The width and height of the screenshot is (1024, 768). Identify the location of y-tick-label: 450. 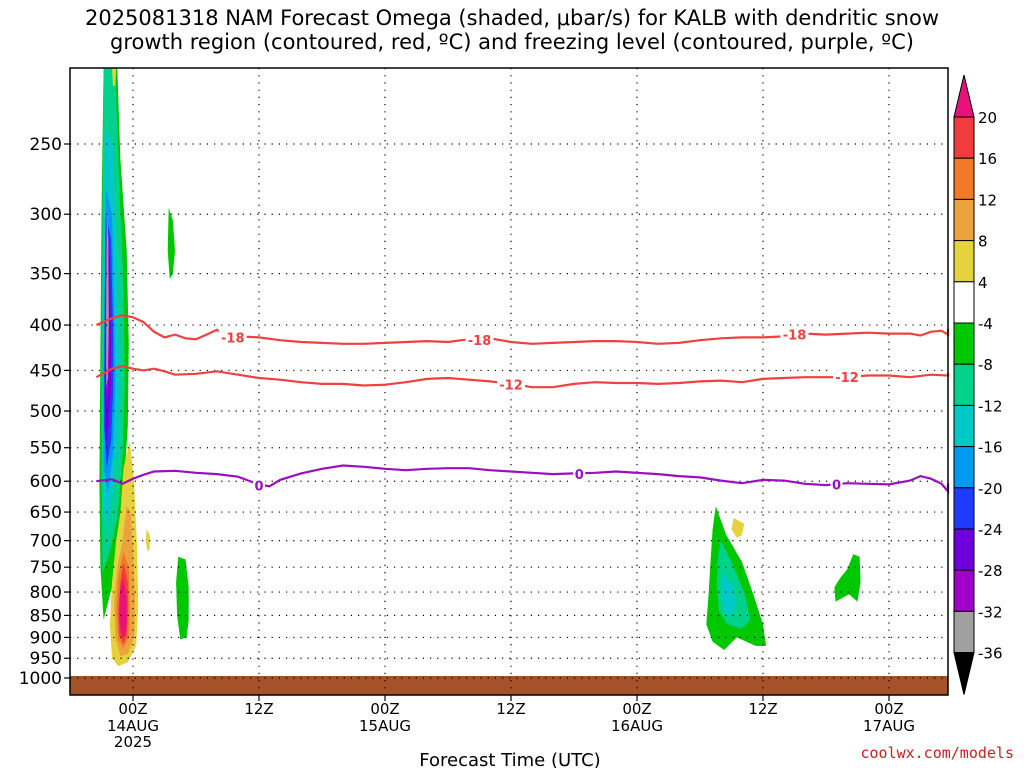
(46, 371).